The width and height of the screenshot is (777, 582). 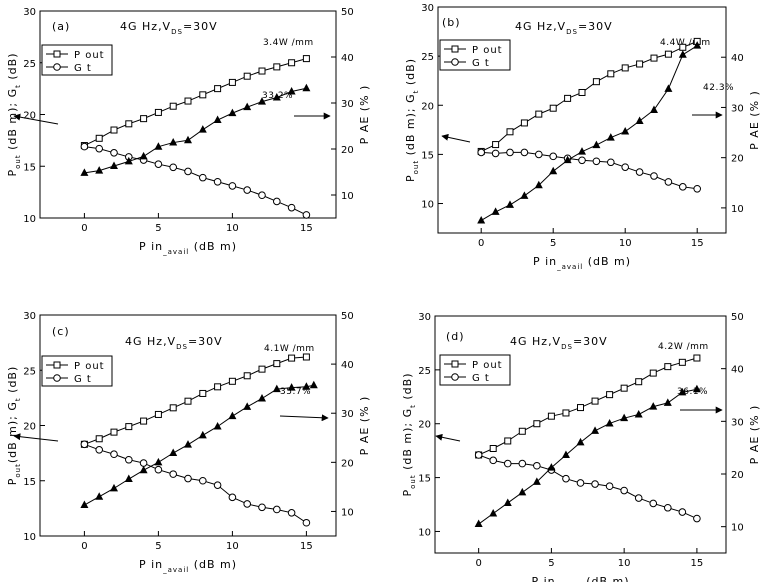 What do you see at coordinates (295, 392) in the screenshot?
I see `annotation-peak-pae: 35.7%` at bounding box center [295, 392].